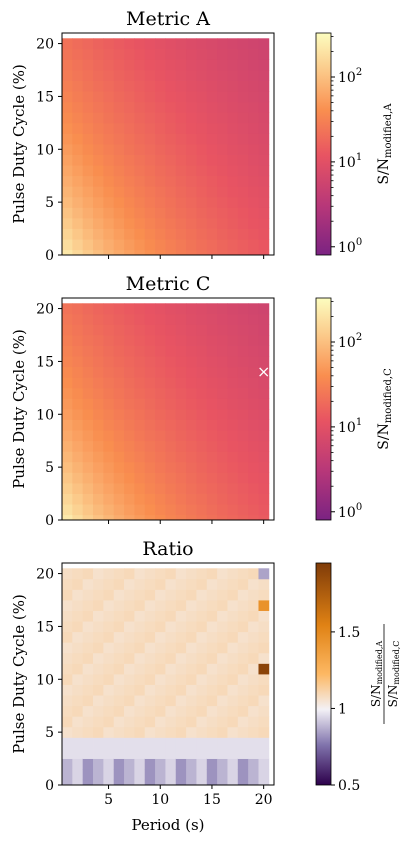 This screenshot has height=844, width=416. I want to click on colorbar: 0.5 1 1.5 S/Nmodified,A S/Nmodified,C, so click(358, 678).